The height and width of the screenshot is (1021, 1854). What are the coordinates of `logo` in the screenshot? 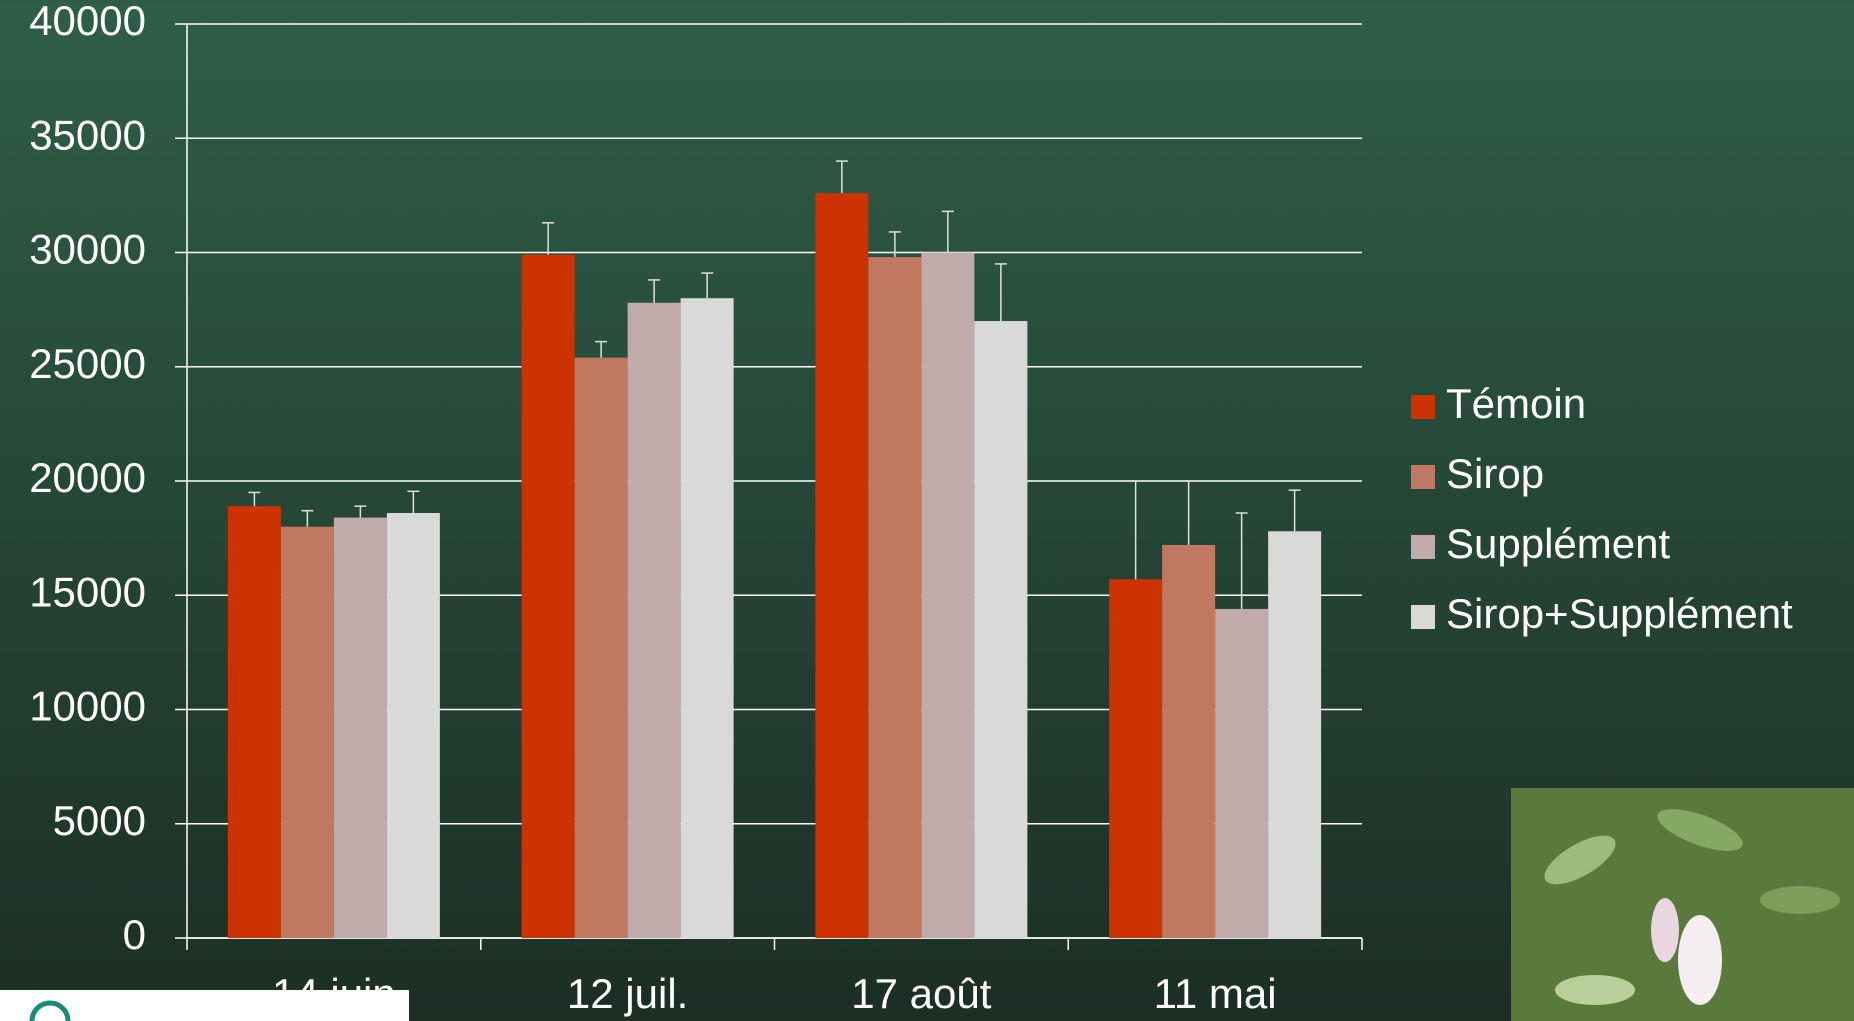 It's located at (50, 1010).